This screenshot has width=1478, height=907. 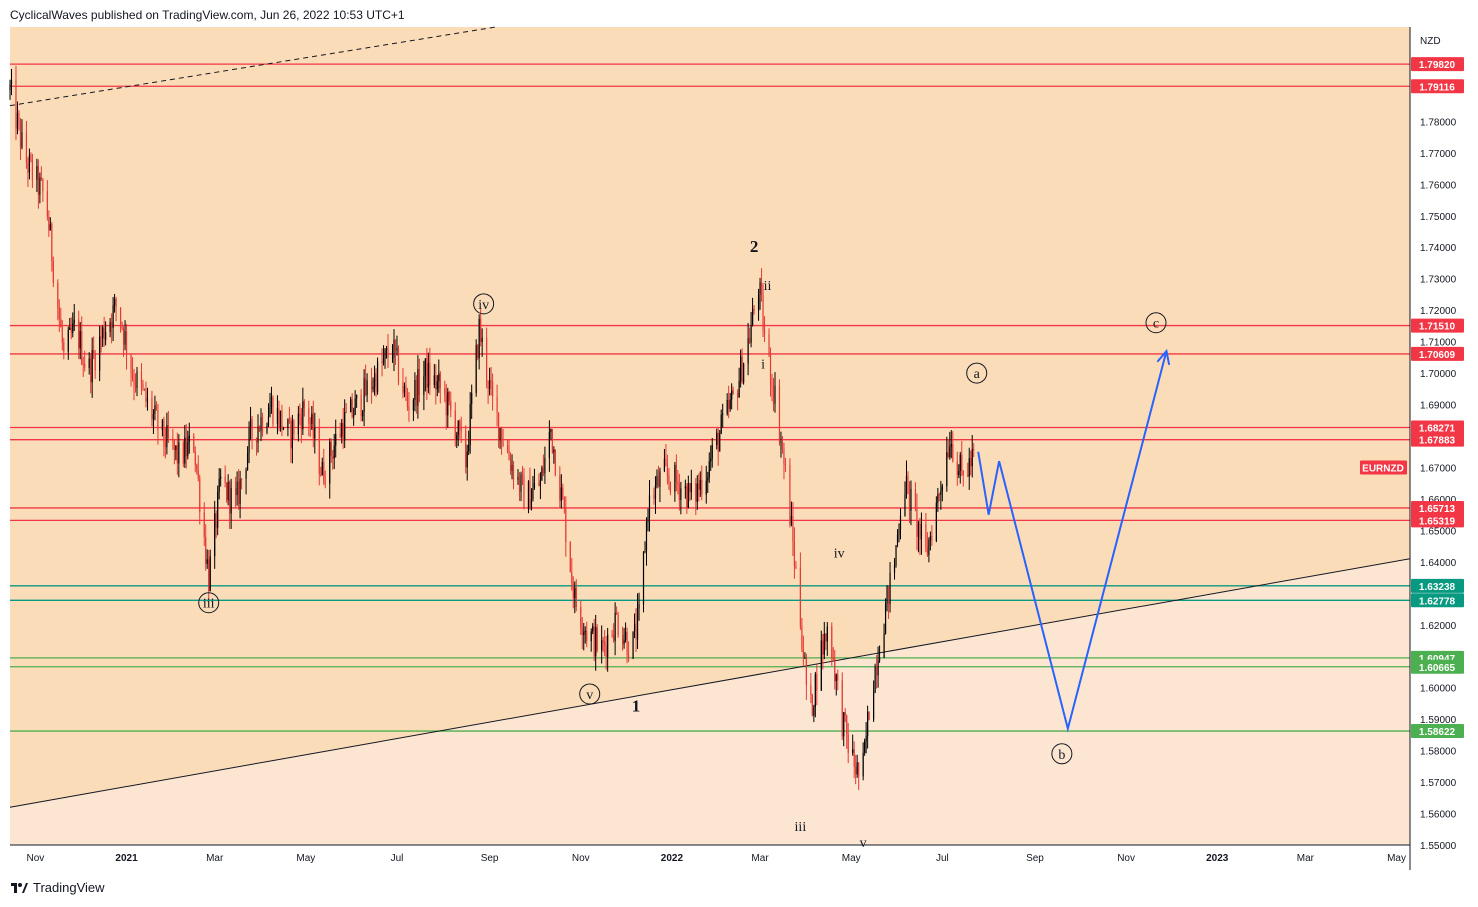 I want to click on price-tag-box, so click(x=1437, y=600).